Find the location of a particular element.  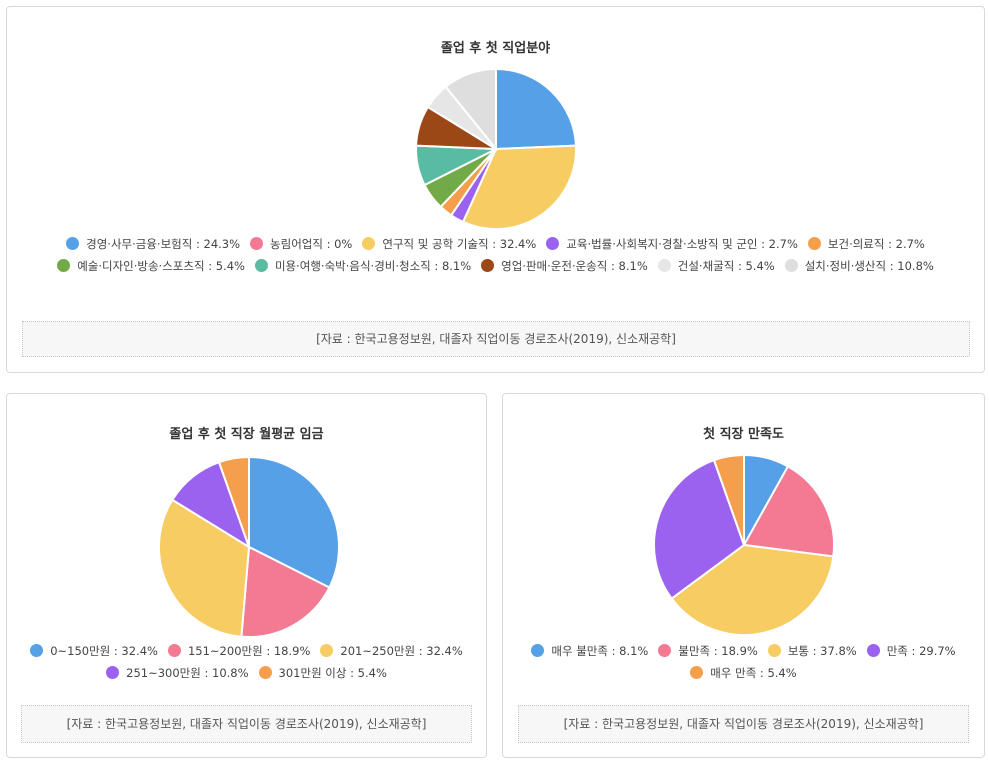

legend-item: 건설·채굴직 : 5.4% is located at coordinates (716, 266).